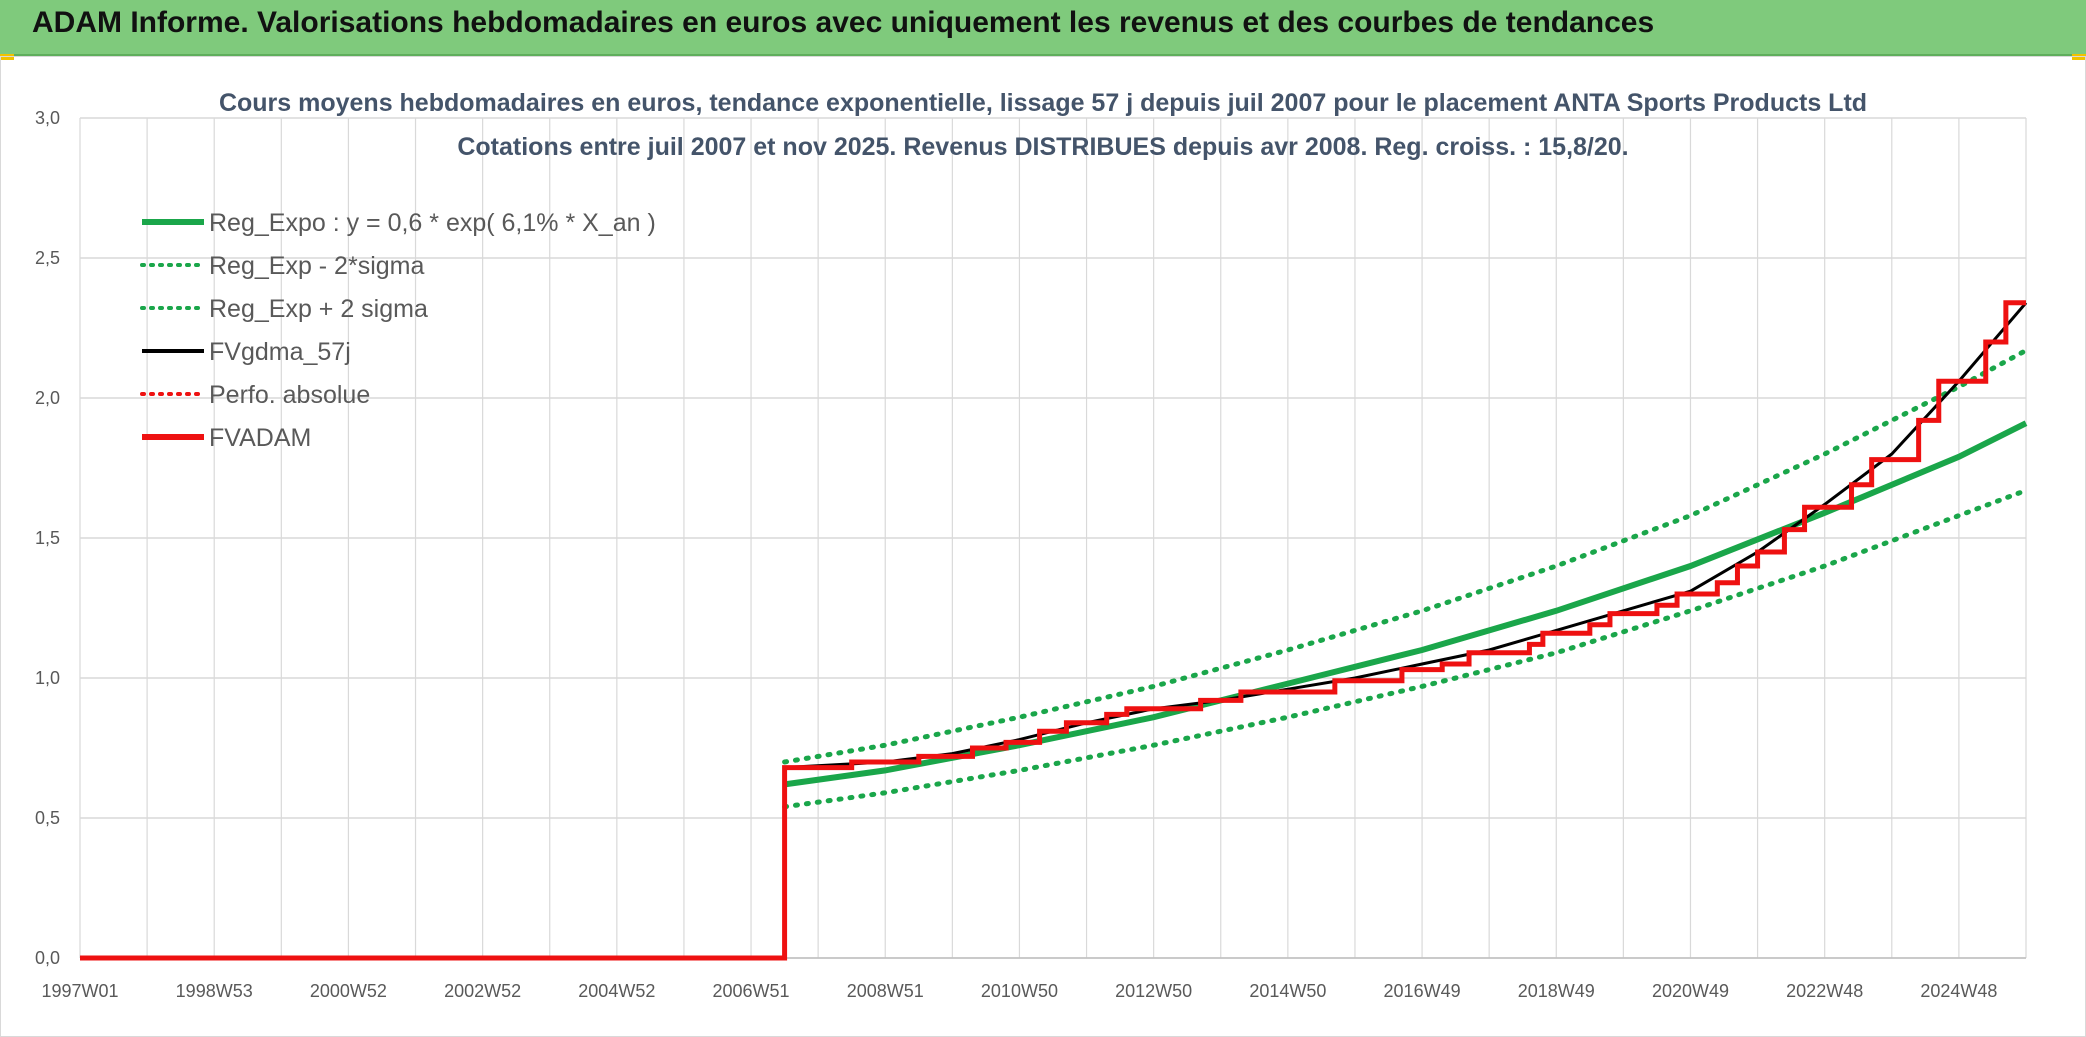 This screenshot has width=2086, height=1037. Describe the element at coordinates (289, 395) in the screenshot. I see `legend-label: Perfo. absolue` at that location.